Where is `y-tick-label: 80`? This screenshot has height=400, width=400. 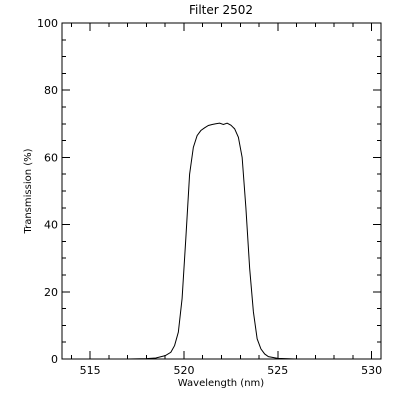
y-tick-label: 80 is located at coordinates (51, 90).